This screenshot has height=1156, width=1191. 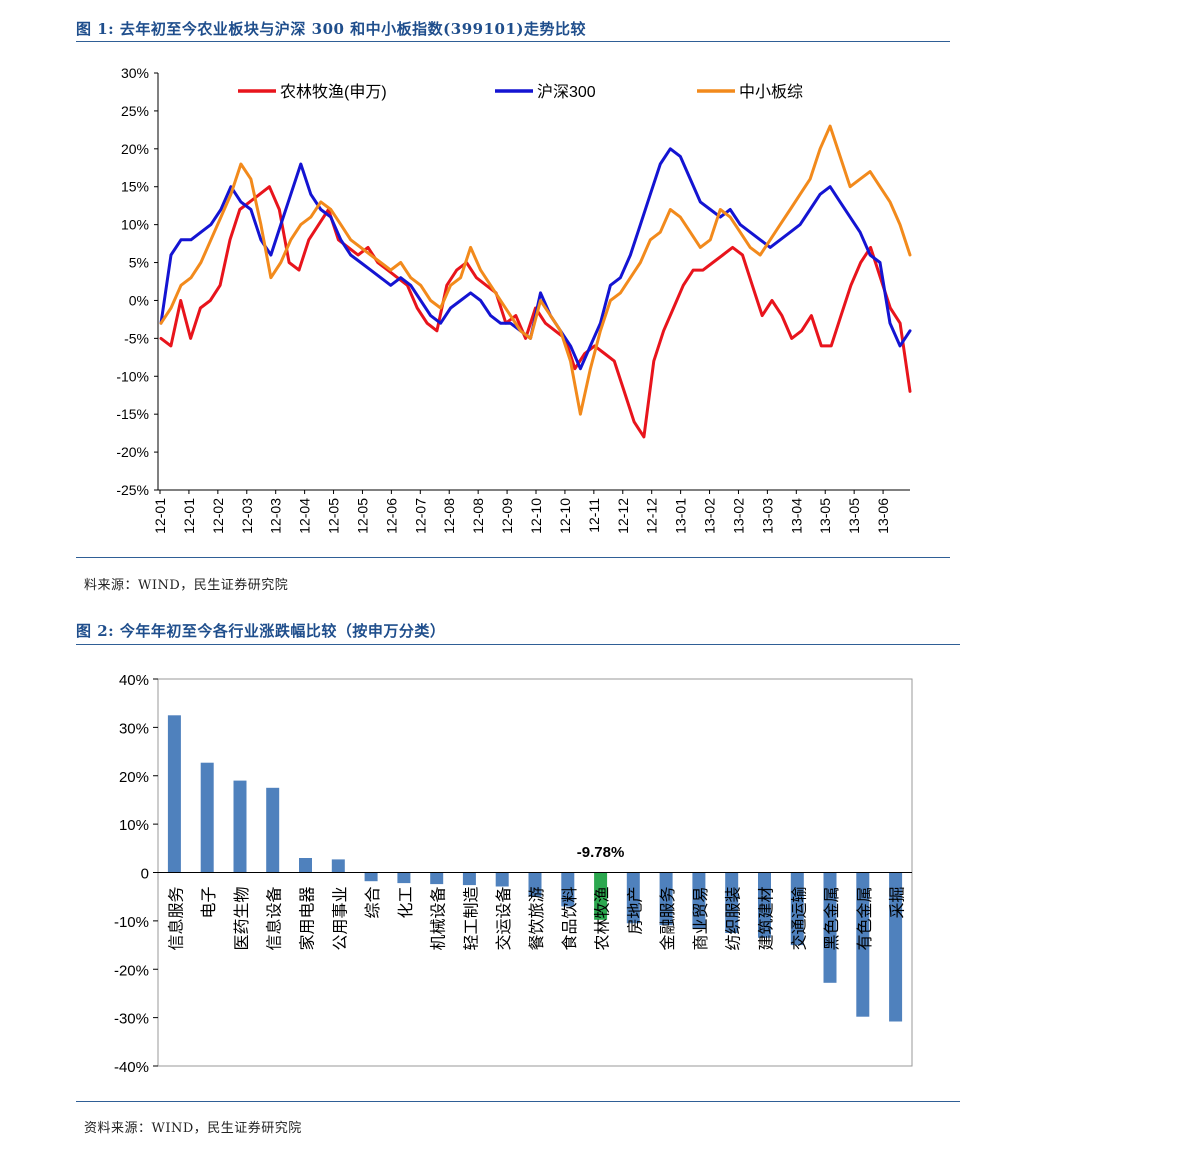 What do you see at coordinates (570, 919) in the screenshot?
I see `category-label: 食品饮料` at bounding box center [570, 919].